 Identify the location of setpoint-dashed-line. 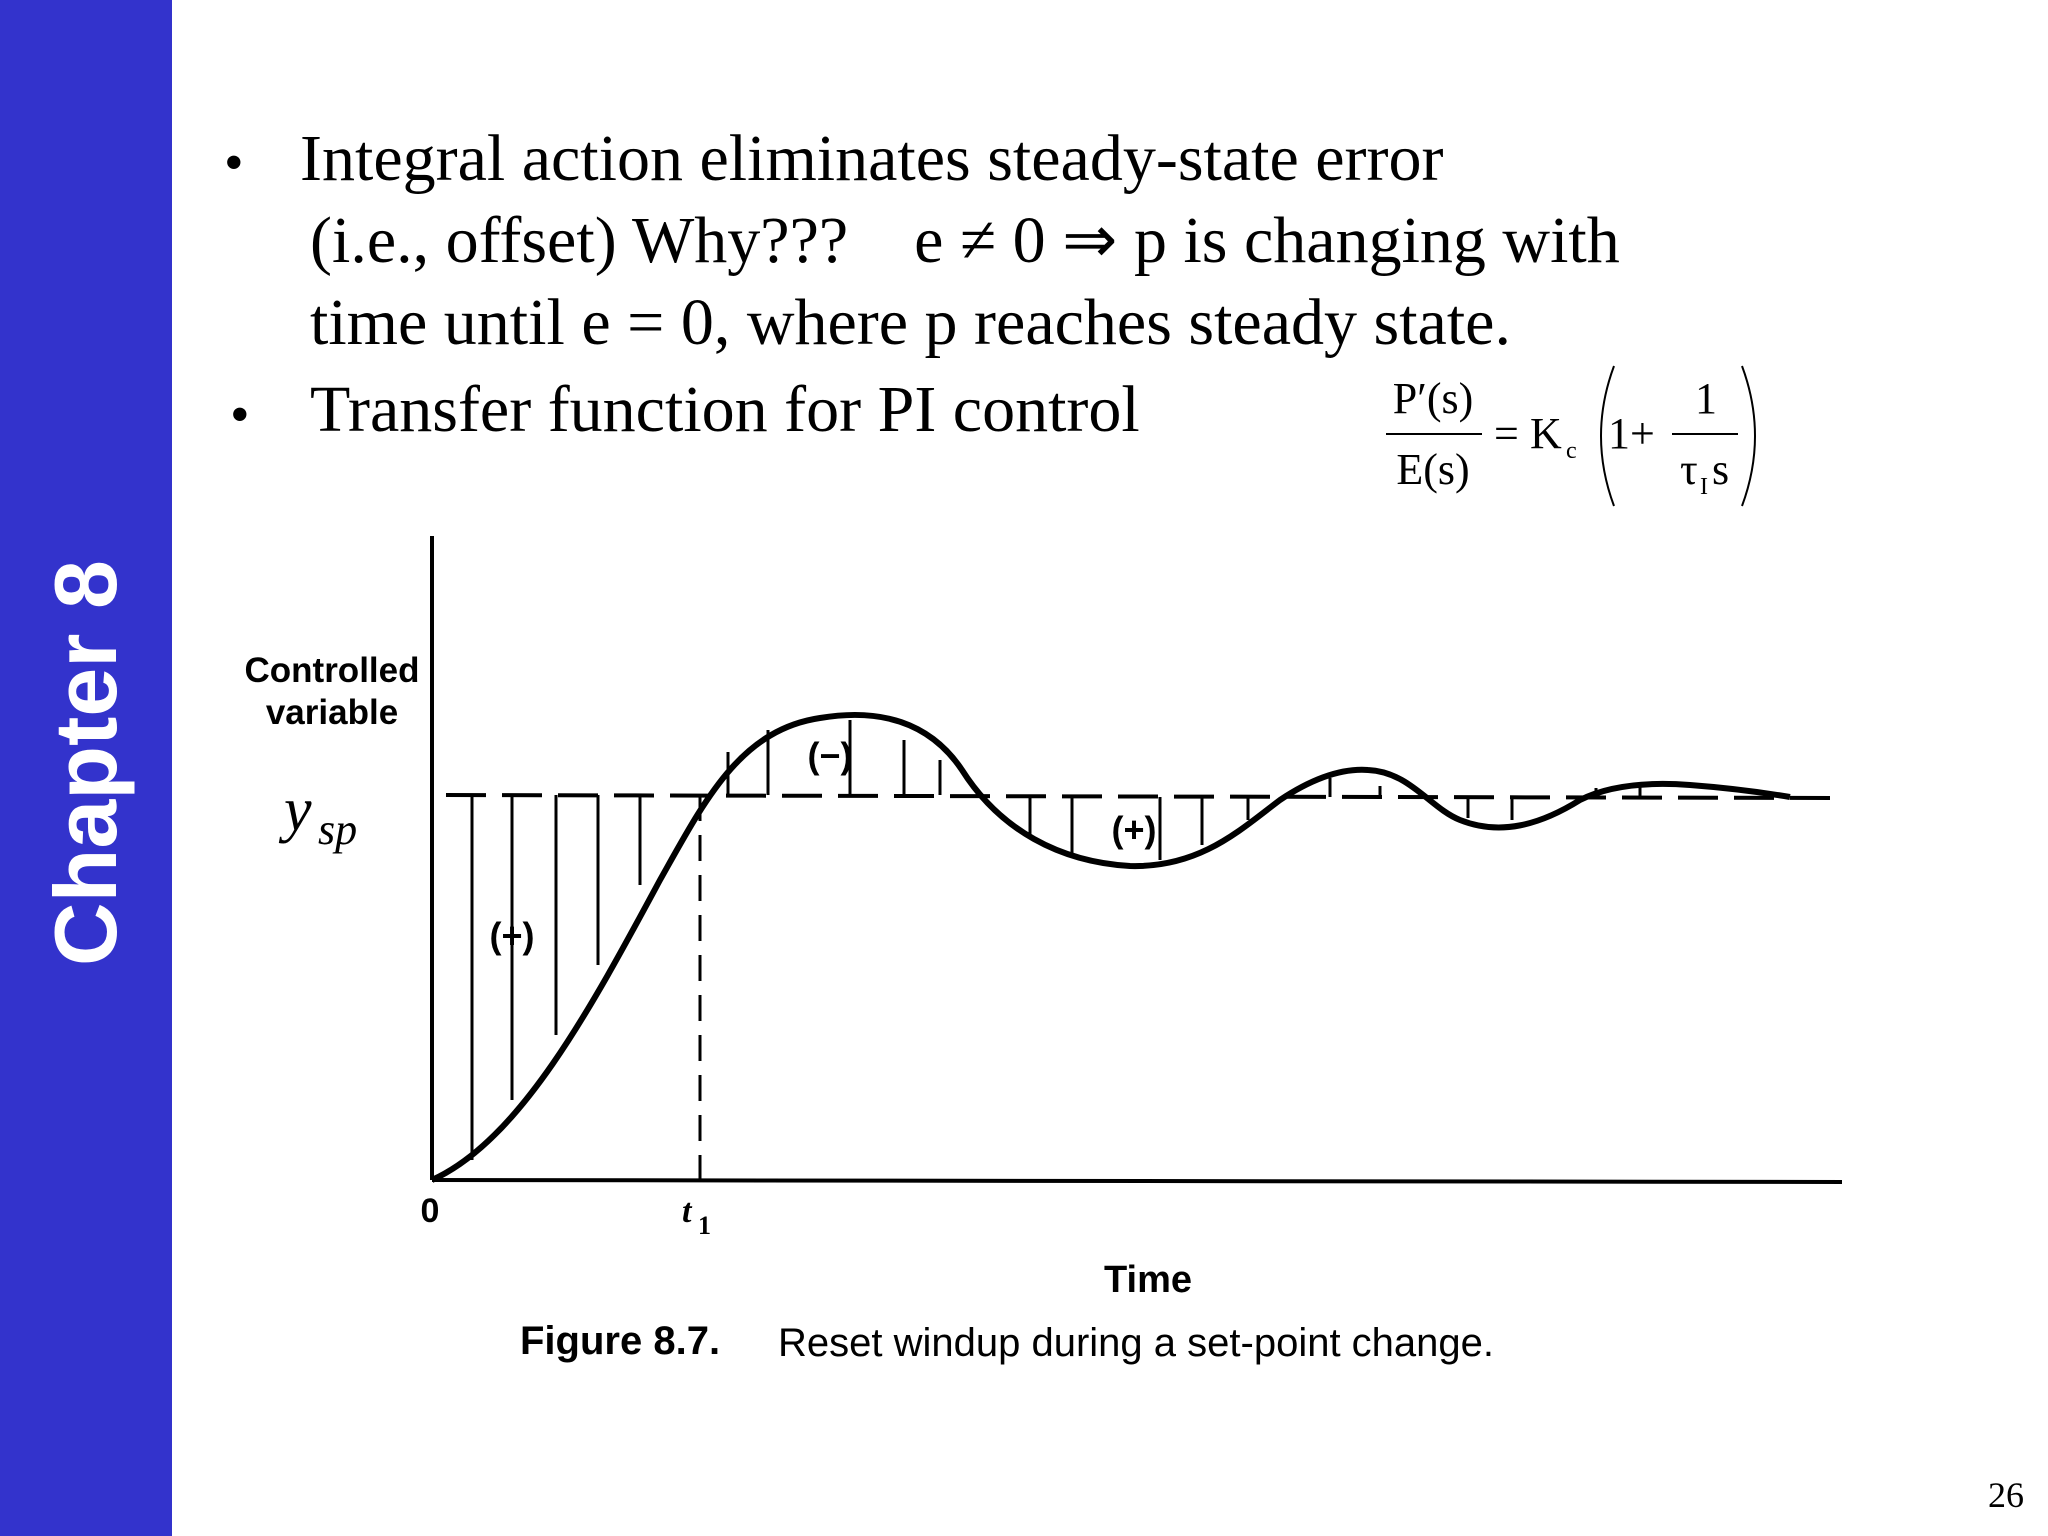
(1144, 796).